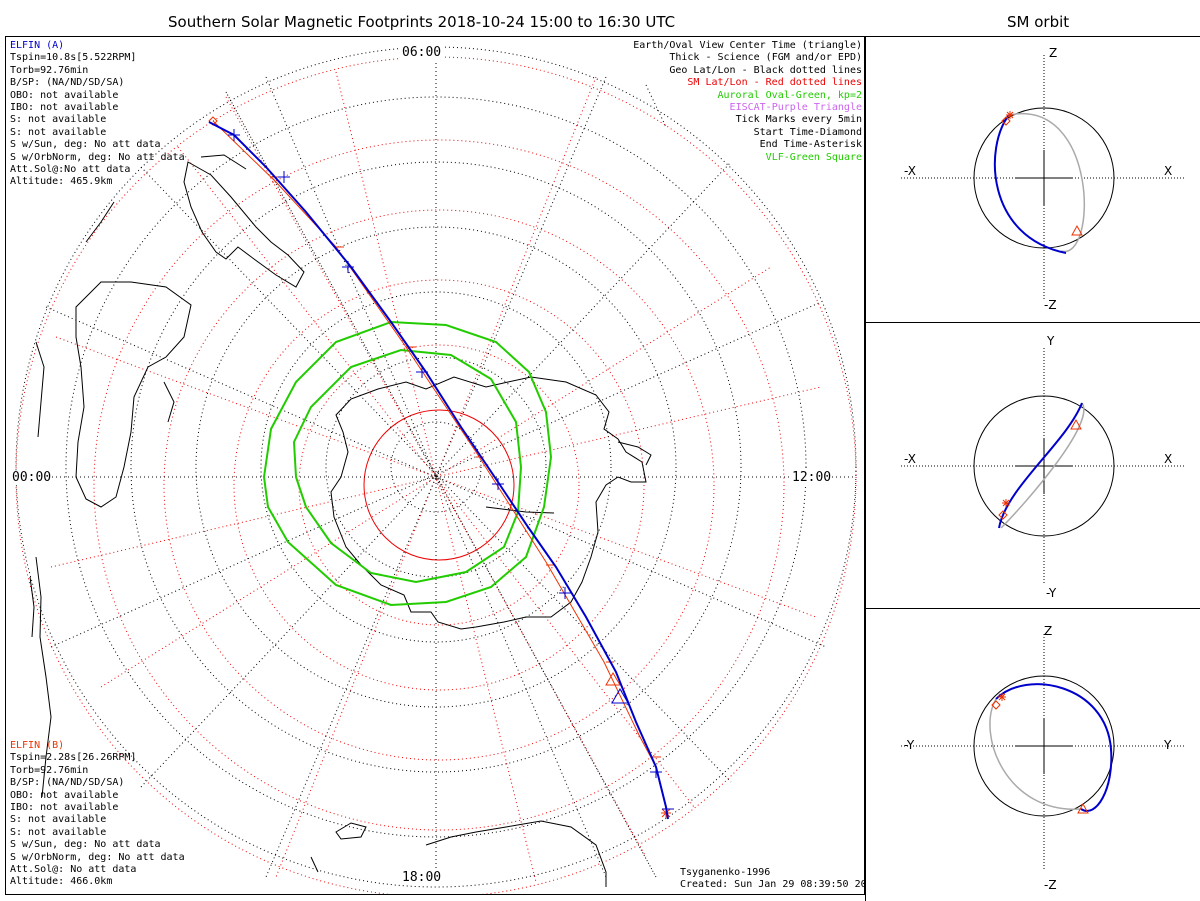 The image size is (1200, 901). I want to click on legend-sm-grid: SM Lat/Lon - Red dotted lines, so click(774, 83).